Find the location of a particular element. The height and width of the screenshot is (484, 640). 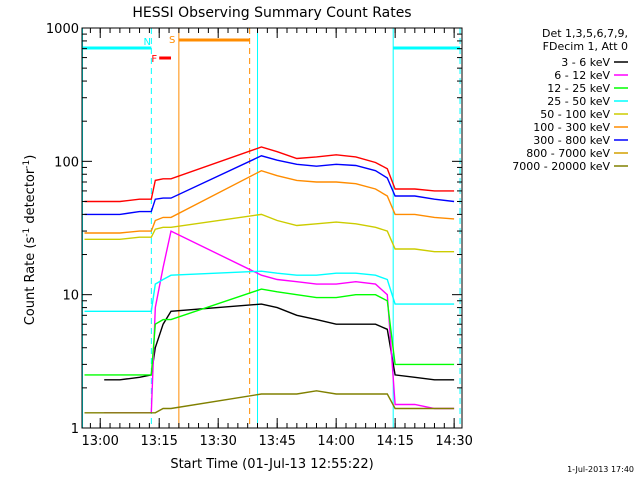

x-tick-label: 14:30 is located at coordinates (453, 441).